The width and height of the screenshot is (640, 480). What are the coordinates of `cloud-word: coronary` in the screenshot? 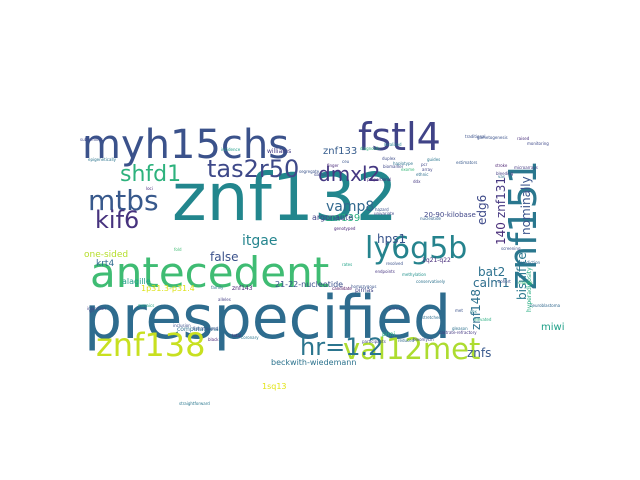 It's located at (250, 337).